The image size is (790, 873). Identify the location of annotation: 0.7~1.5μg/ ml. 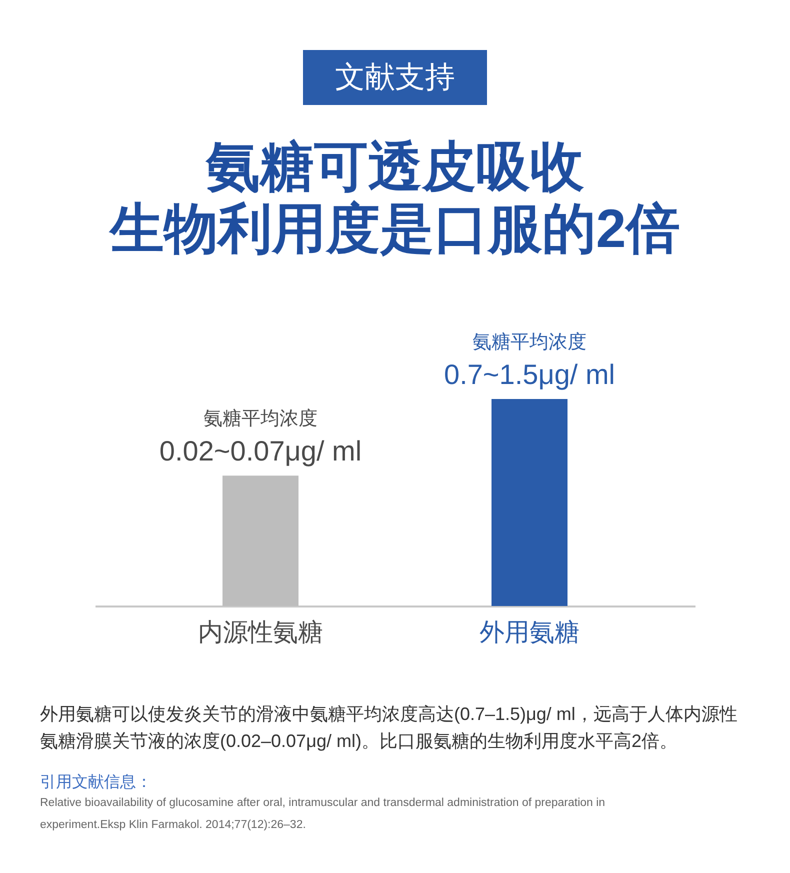
(530, 374).